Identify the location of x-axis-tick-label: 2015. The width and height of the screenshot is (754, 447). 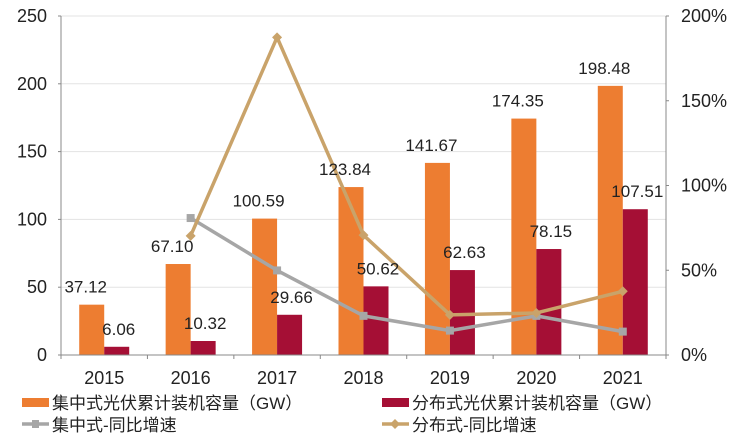
(104, 378).